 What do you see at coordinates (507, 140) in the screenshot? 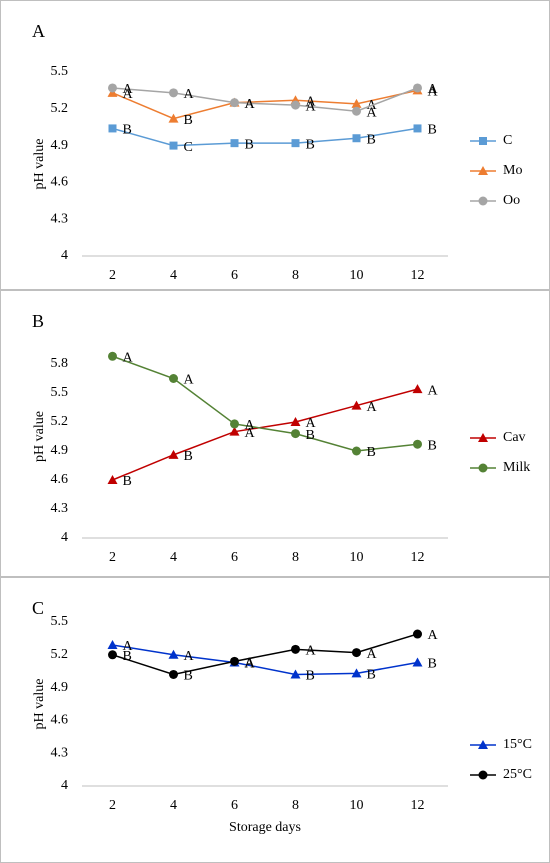
I see `legend-label: C` at bounding box center [507, 140].